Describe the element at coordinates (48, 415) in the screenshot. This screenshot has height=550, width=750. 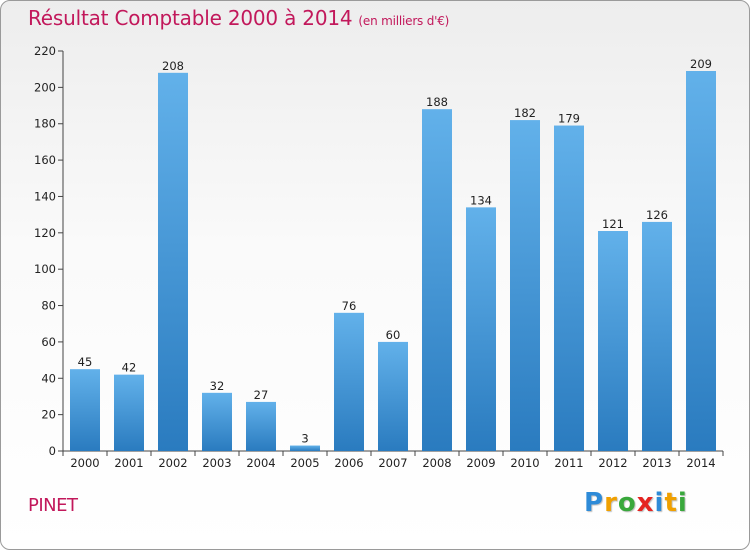
I see `y-tick-label: 20` at that location.